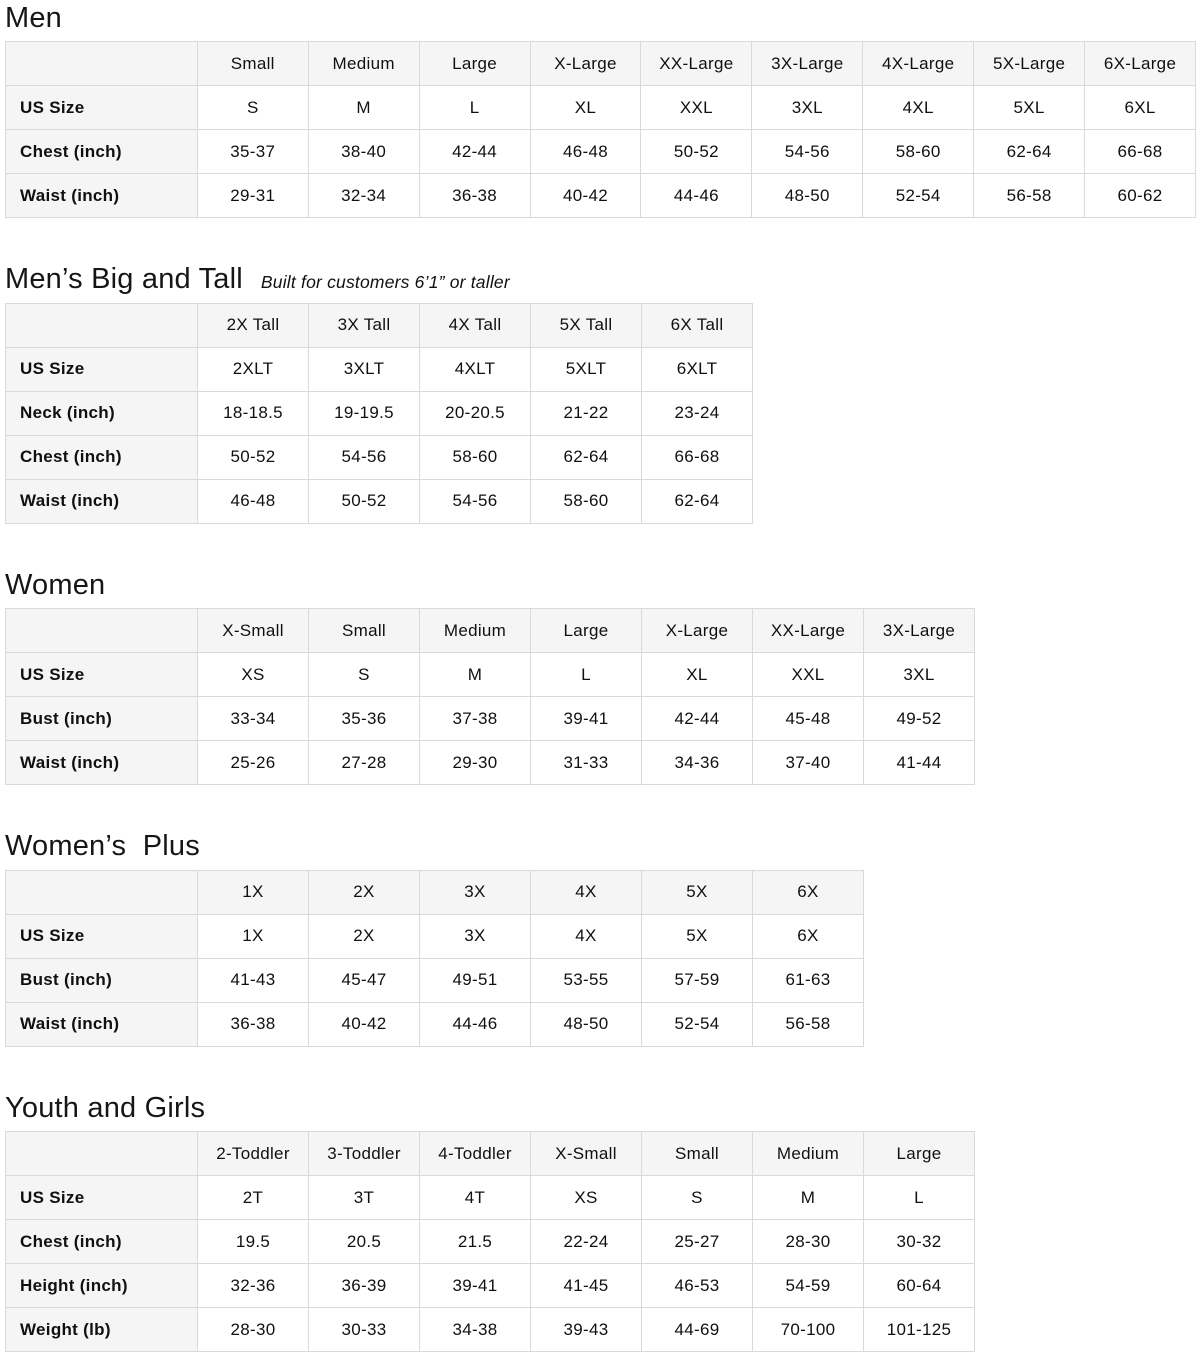  I want to click on size-value-cell: 58-60, so click(918, 152).